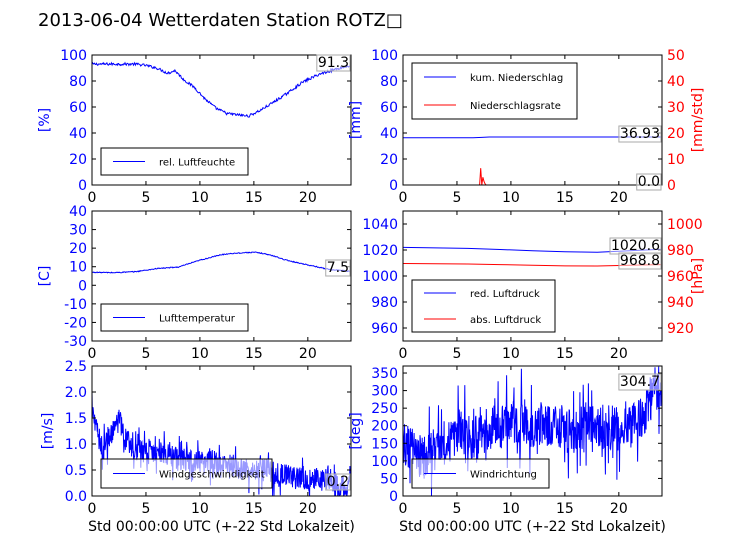  What do you see at coordinates (76, 393) in the screenshot?
I see `y-tick-label: 2.0` at bounding box center [76, 393].